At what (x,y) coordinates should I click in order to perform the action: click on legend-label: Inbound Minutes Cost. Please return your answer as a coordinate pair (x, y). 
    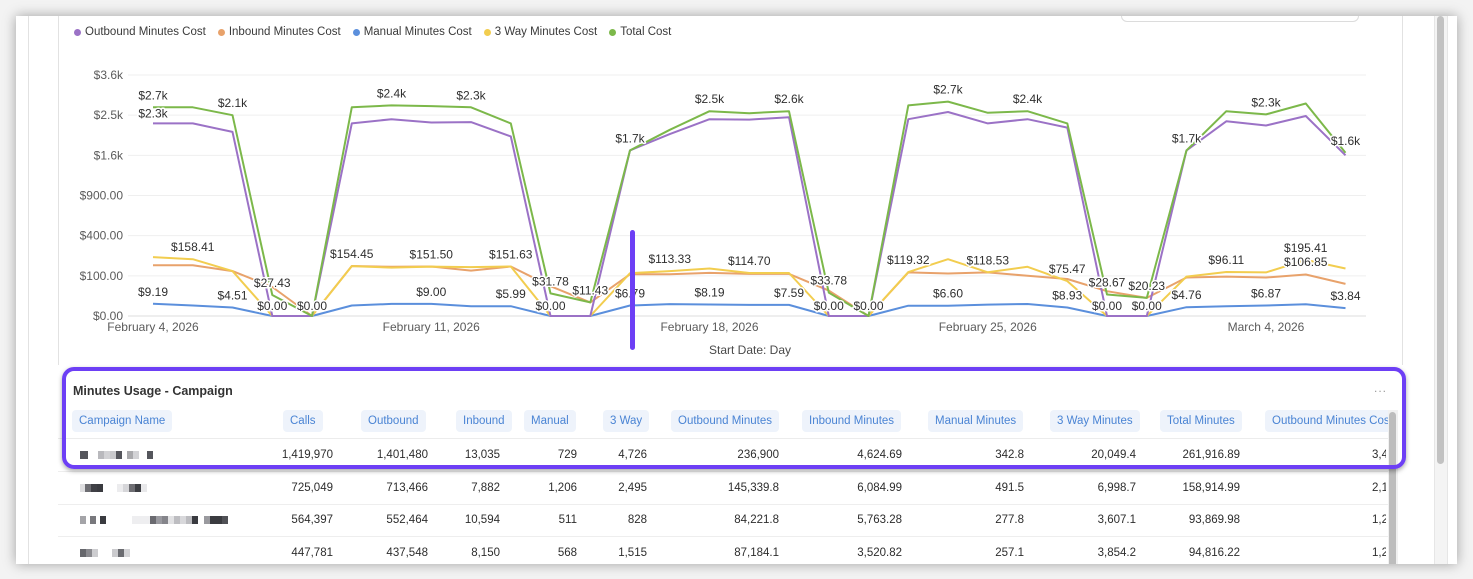
    Looking at the image, I should click on (284, 32).